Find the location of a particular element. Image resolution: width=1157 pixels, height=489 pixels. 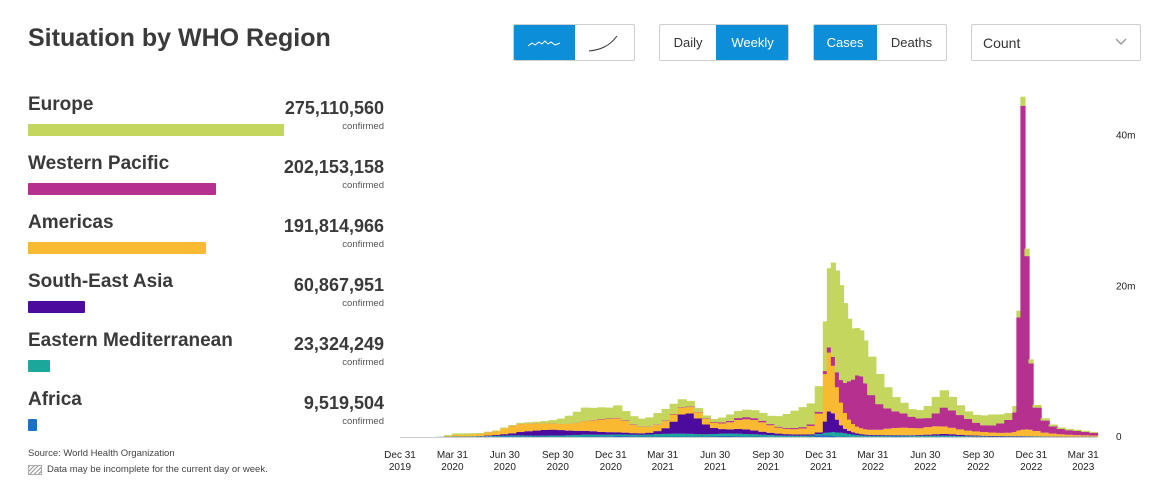

linear-chart-button is located at coordinates (544, 42).